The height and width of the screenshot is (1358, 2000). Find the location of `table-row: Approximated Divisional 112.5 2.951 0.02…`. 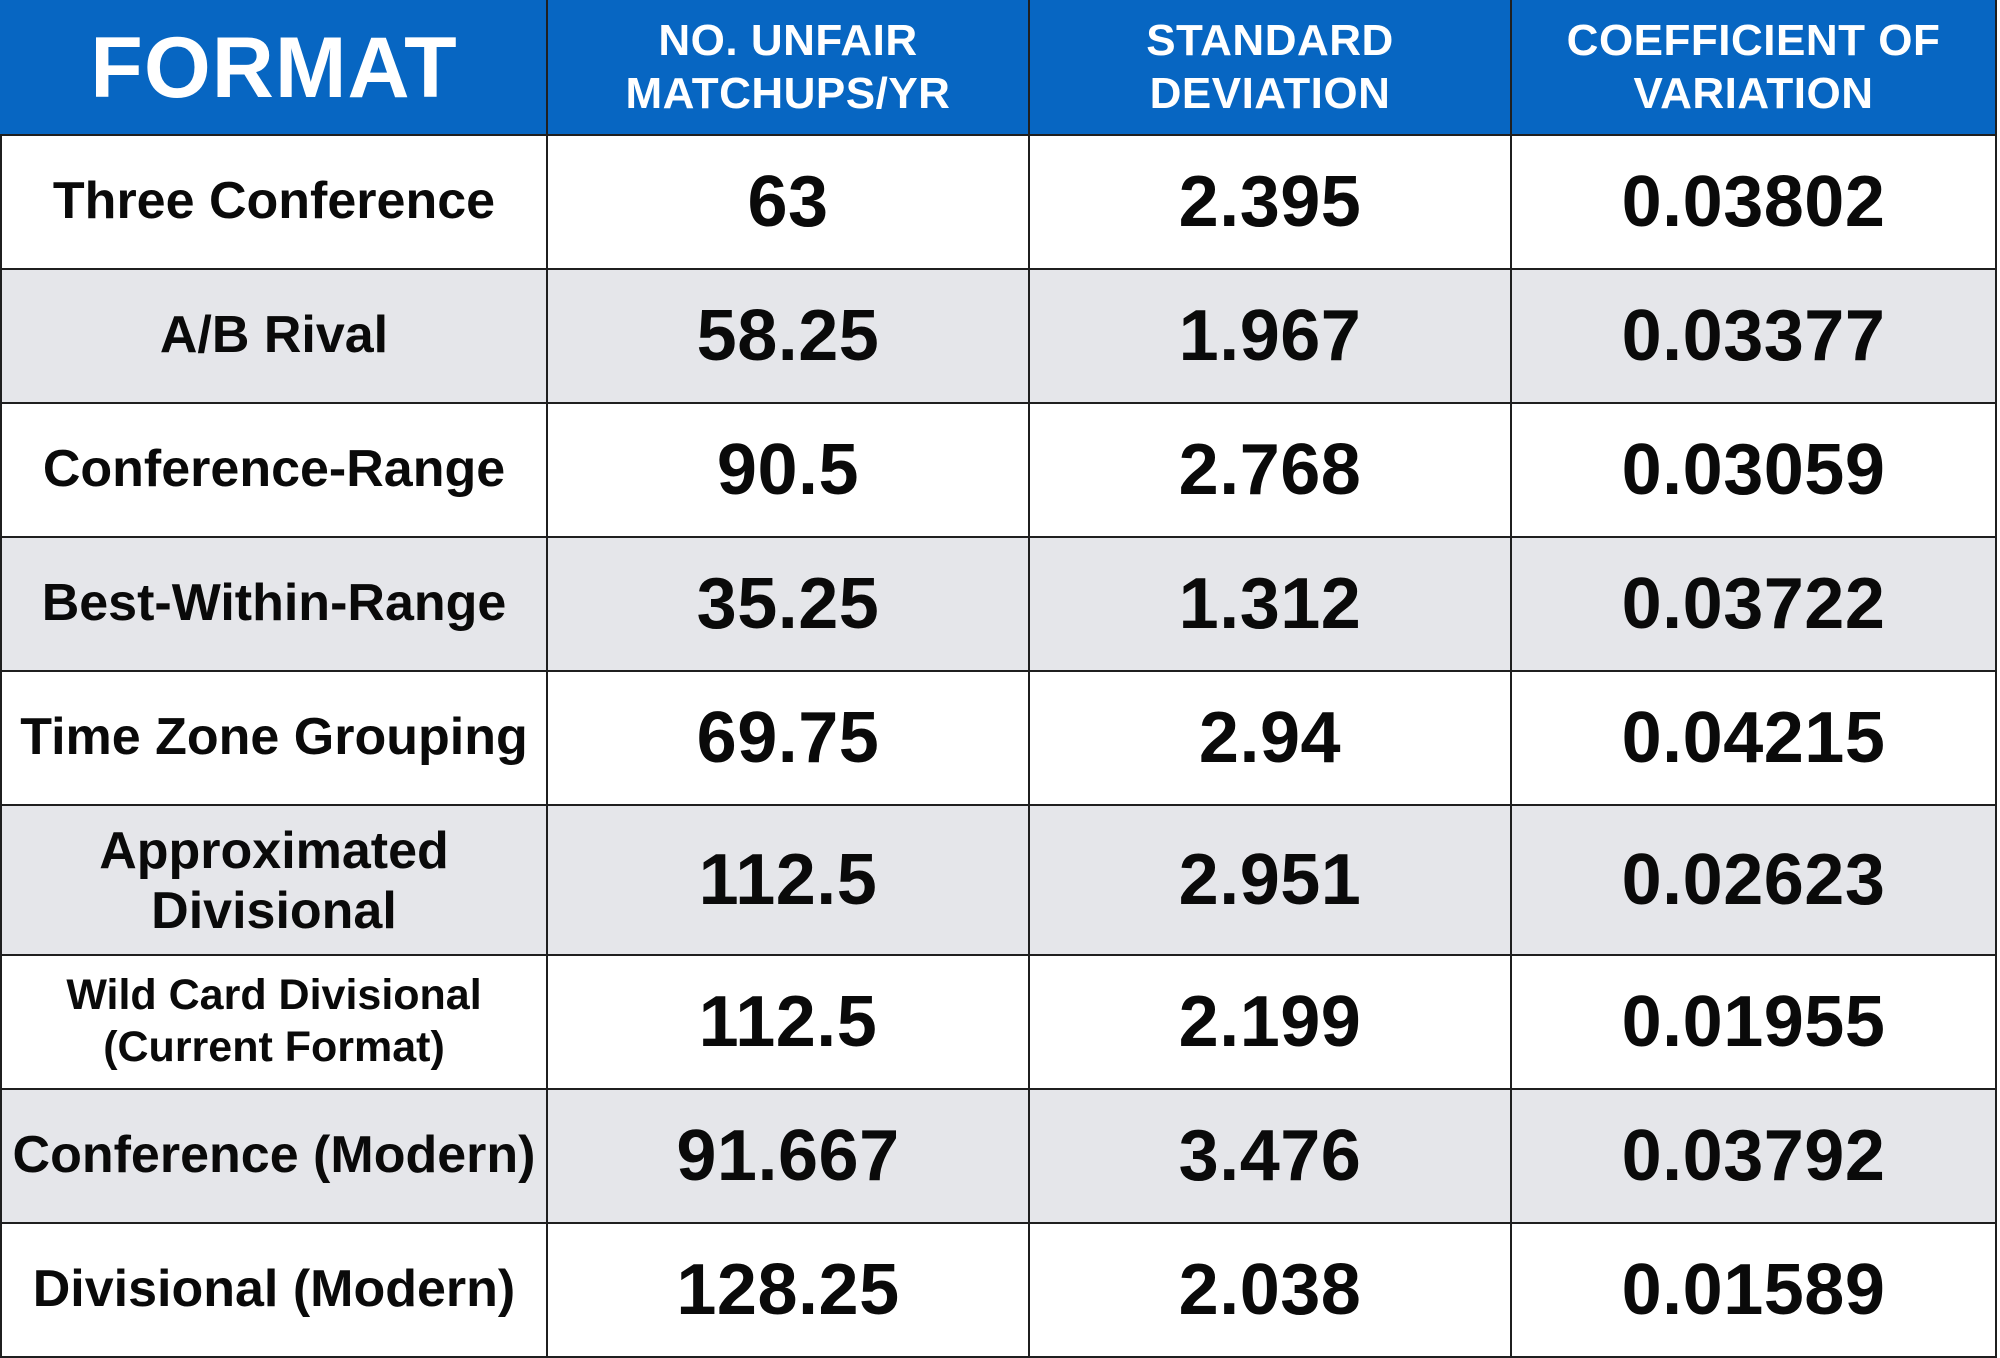

table-row: Approximated Divisional 112.5 2.951 0.02… is located at coordinates (998, 880).